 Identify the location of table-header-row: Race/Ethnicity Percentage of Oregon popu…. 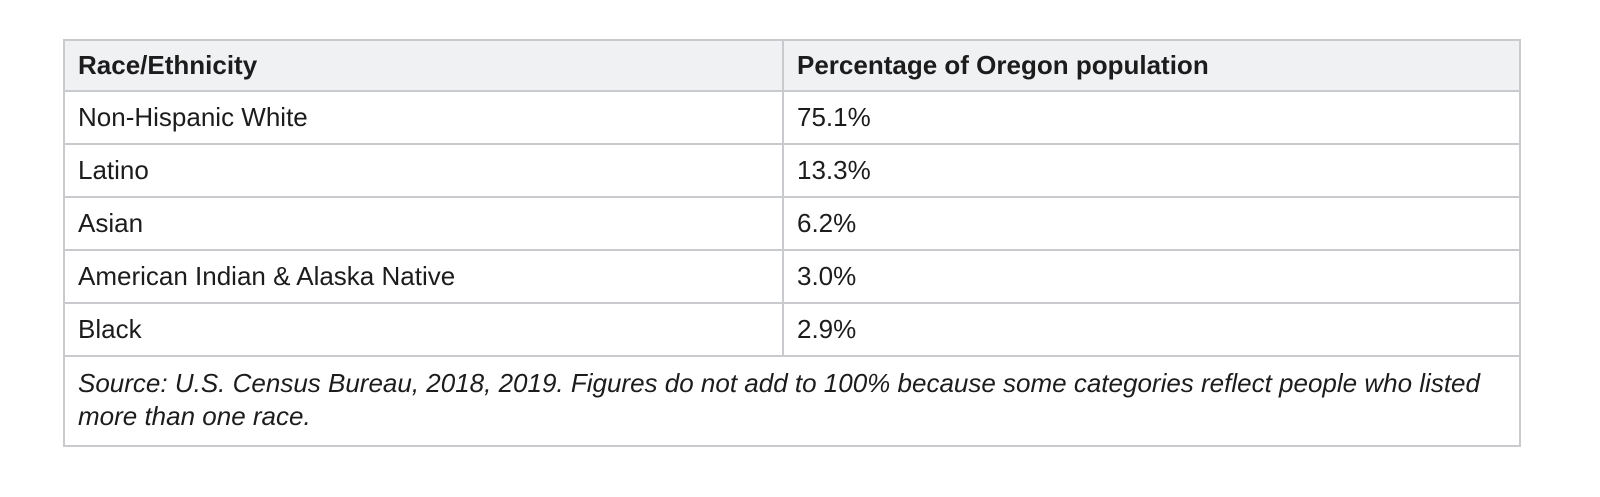
(792, 65).